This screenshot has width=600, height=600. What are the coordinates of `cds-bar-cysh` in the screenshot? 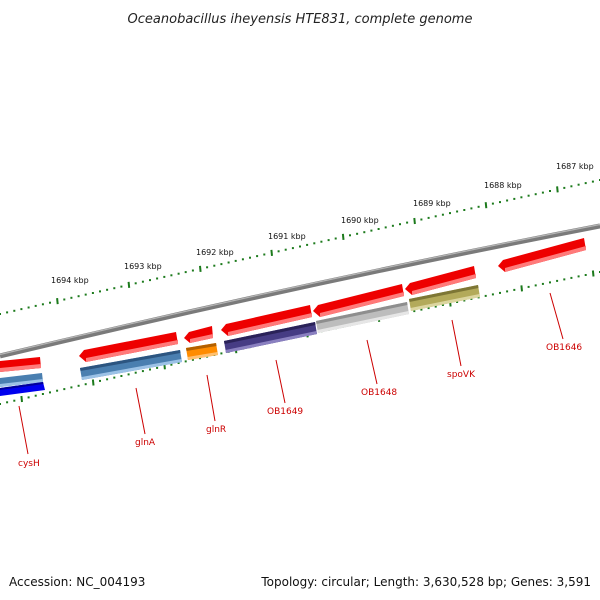 It's located at (22, 389).